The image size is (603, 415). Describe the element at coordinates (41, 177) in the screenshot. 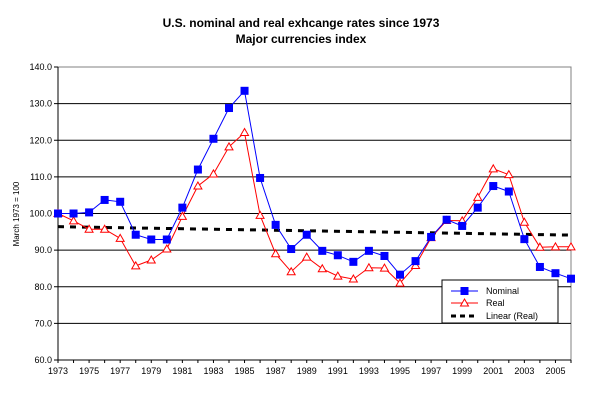

I see `y-tick-label: 110.0` at that location.